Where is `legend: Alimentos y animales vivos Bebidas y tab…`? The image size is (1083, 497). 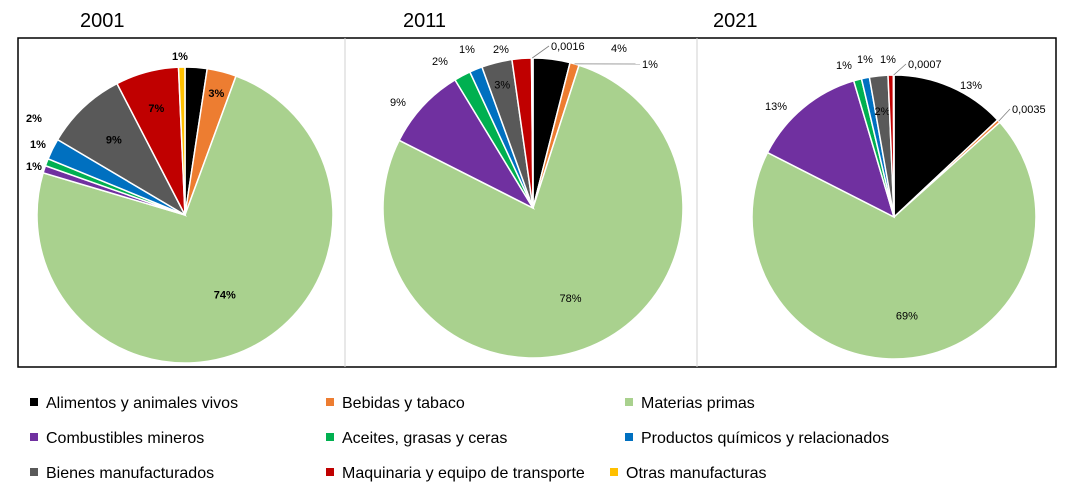
legend: Alimentos y animales vivos Bebidas y tab… is located at coordinates (459, 438).